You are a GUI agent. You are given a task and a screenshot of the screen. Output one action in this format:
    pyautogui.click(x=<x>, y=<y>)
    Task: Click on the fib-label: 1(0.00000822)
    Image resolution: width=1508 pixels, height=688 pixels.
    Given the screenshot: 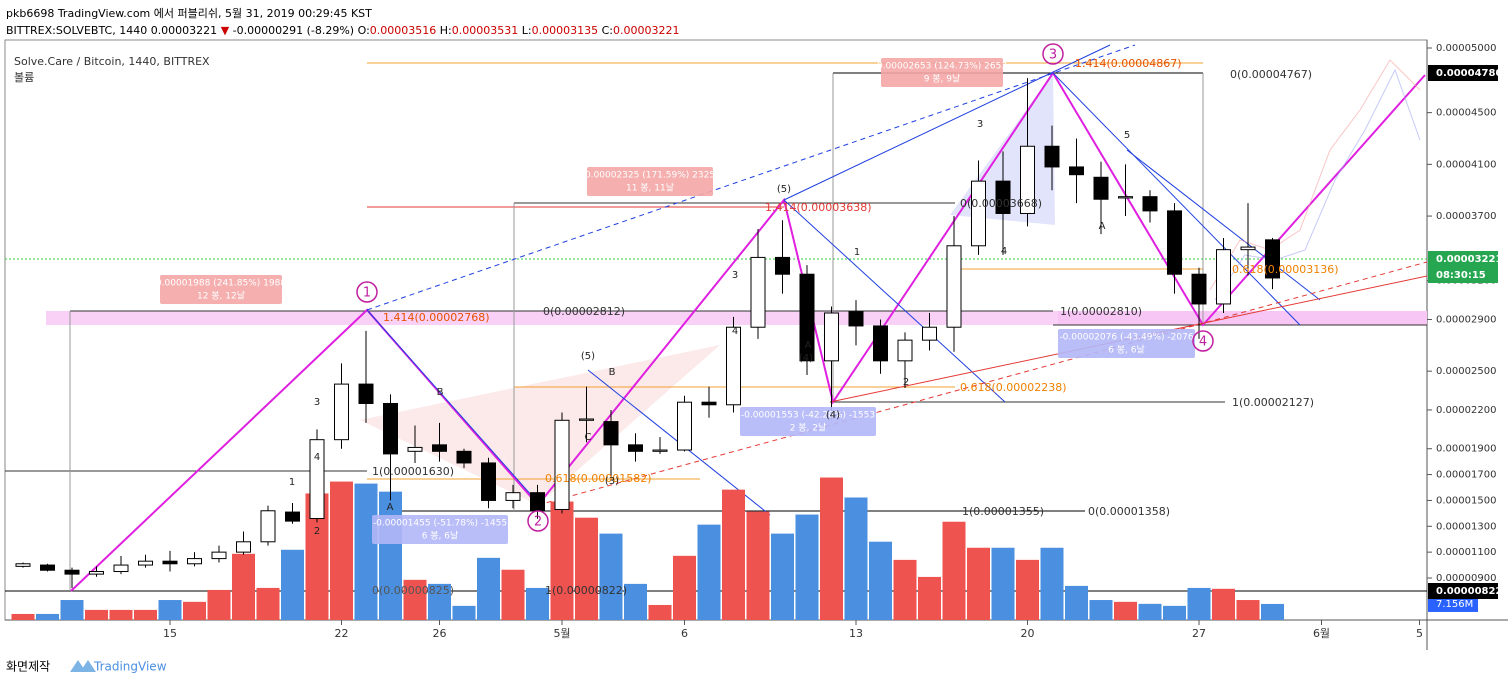 What is the action you would take?
    pyautogui.click(x=586, y=590)
    